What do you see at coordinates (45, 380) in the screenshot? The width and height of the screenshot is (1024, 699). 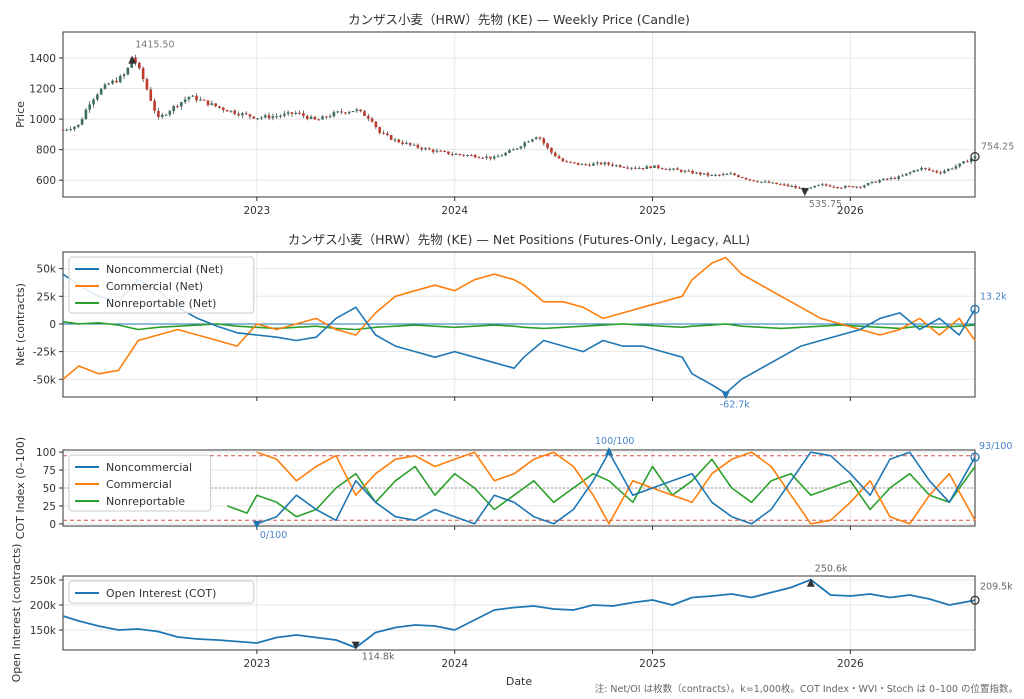 I see `y-tick-label: -50k` at bounding box center [45, 380].